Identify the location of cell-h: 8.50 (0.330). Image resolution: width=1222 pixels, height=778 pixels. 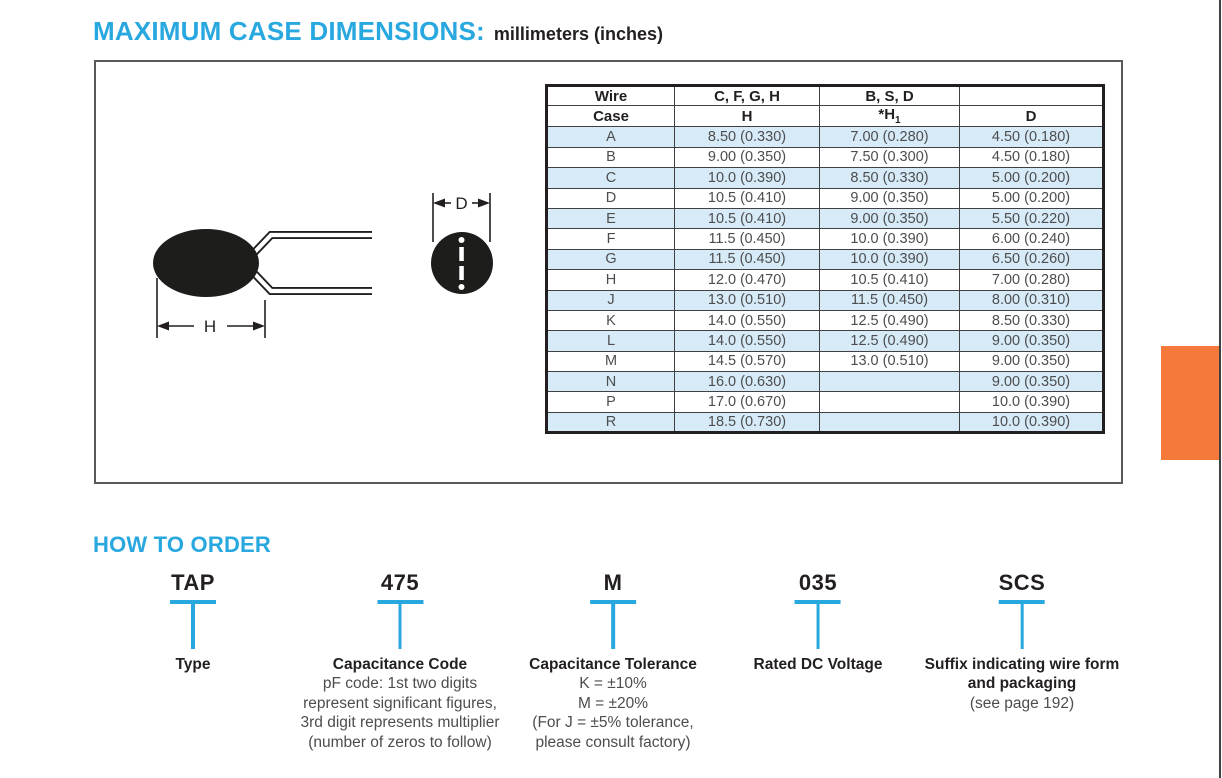
(747, 137).